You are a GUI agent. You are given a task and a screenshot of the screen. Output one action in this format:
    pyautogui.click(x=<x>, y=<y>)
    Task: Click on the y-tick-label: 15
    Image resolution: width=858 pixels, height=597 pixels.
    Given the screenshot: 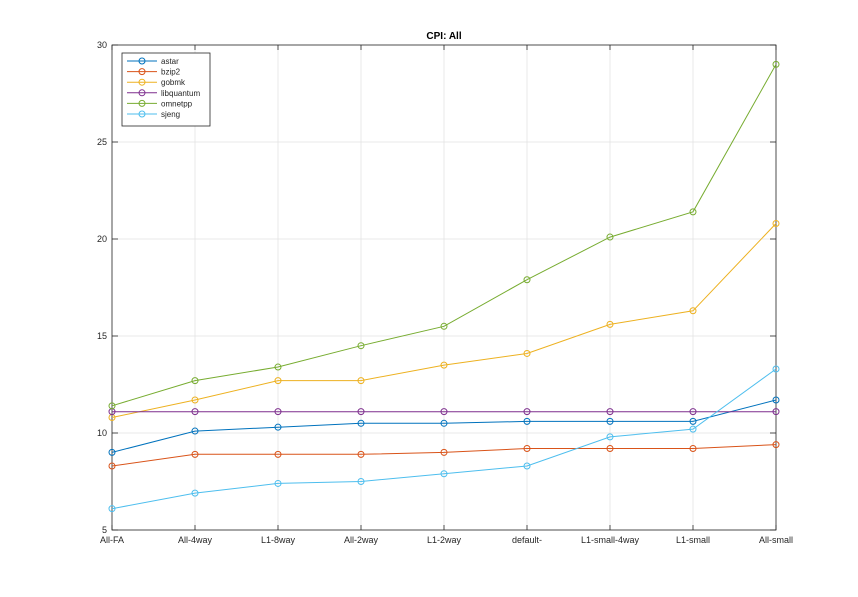 What is the action you would take?
    pyautogui.click(x=102, y=336)
    